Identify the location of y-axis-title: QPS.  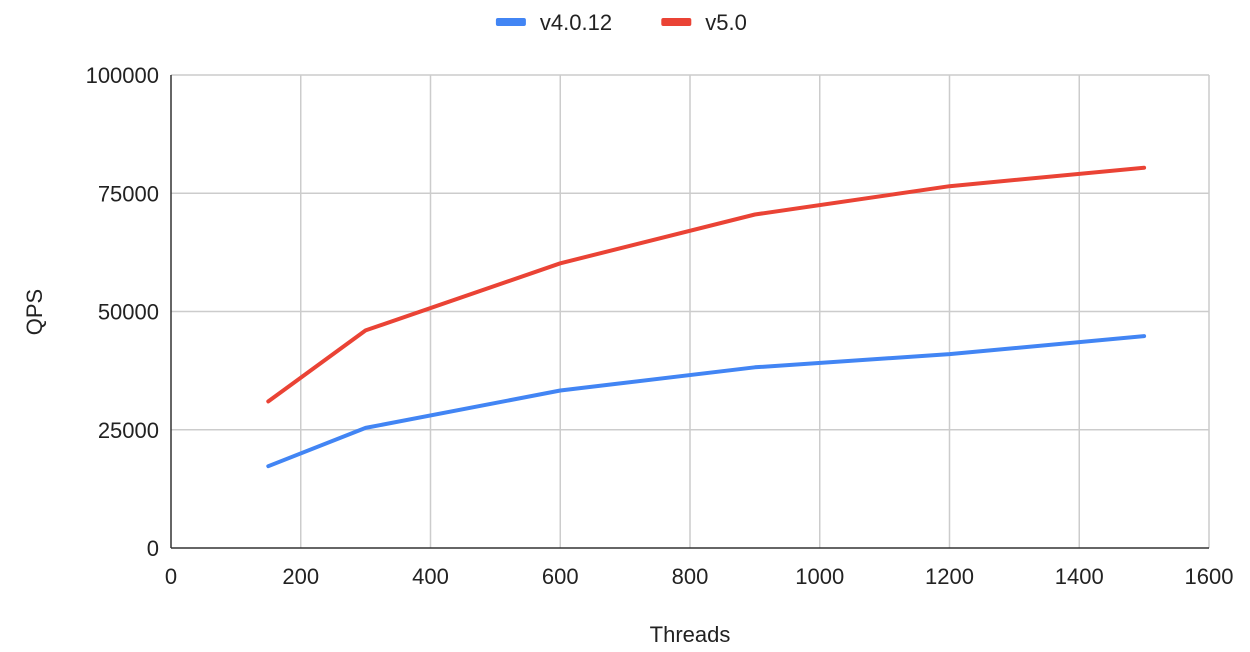
(34, 312).